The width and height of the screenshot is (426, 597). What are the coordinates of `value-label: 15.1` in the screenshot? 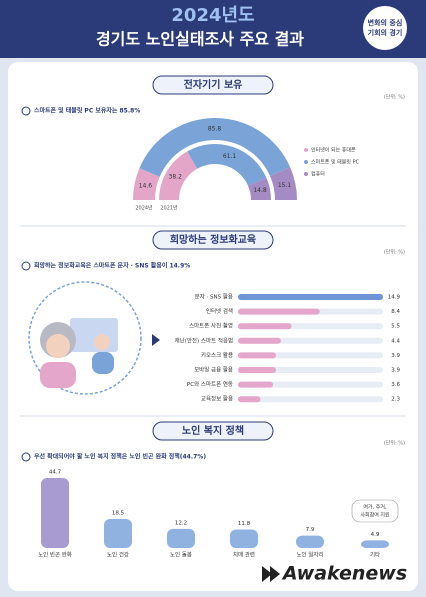 It's located at (285, 185).